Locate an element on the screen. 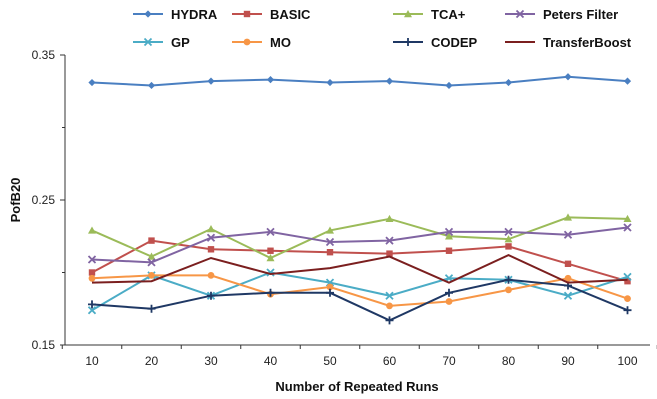 This screenshot has height=399, width=657. legend-item-mo: MO is located at coordinates (261, 42).